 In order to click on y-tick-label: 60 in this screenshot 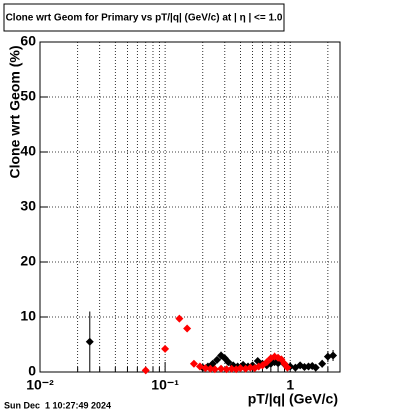, I will do `click(28, 41)`.